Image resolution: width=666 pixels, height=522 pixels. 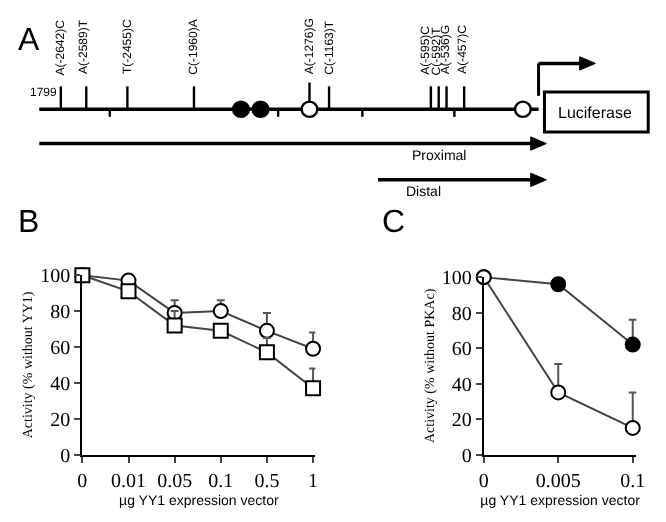 What do you see at coordinates (558, 481) in the screenshot?
I see `x-tick-label: 0.005` at bounding box center [558, 481].